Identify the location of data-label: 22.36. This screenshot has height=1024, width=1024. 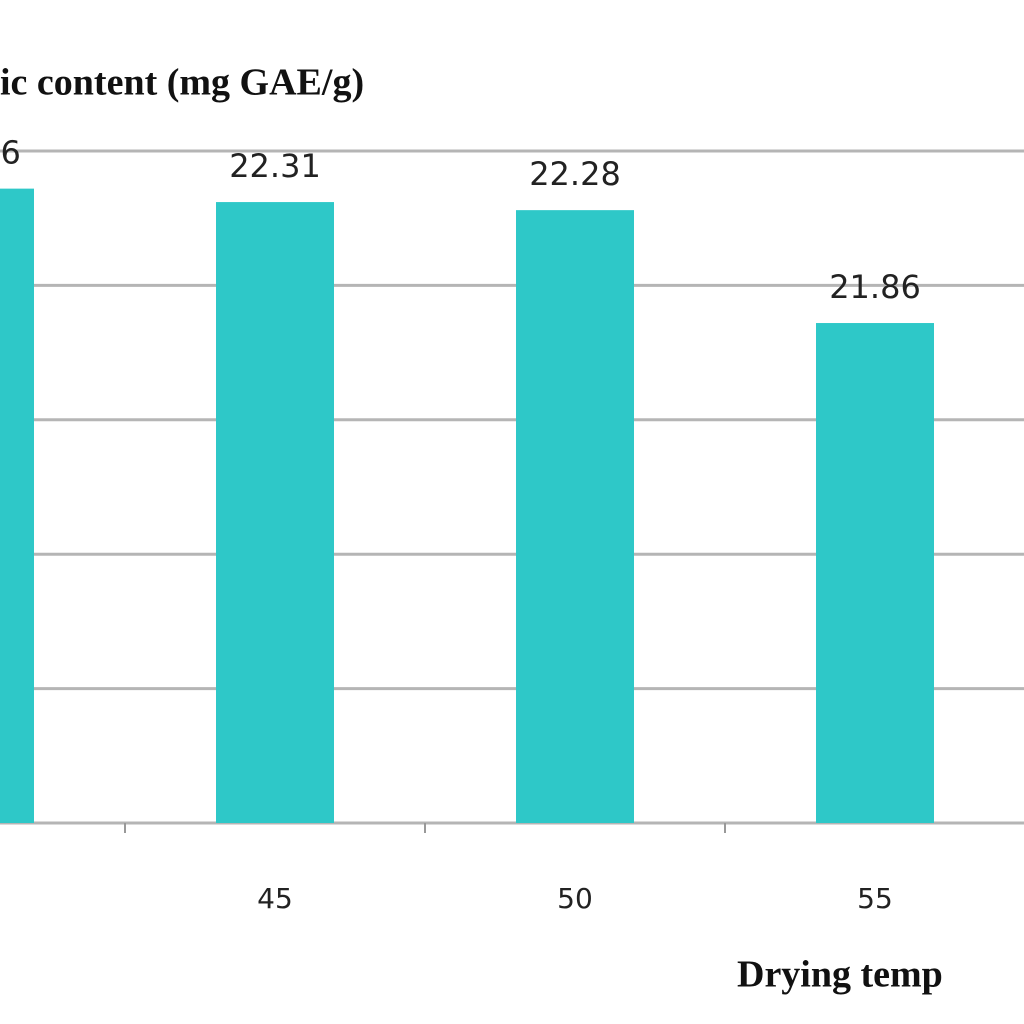
(10, 153).